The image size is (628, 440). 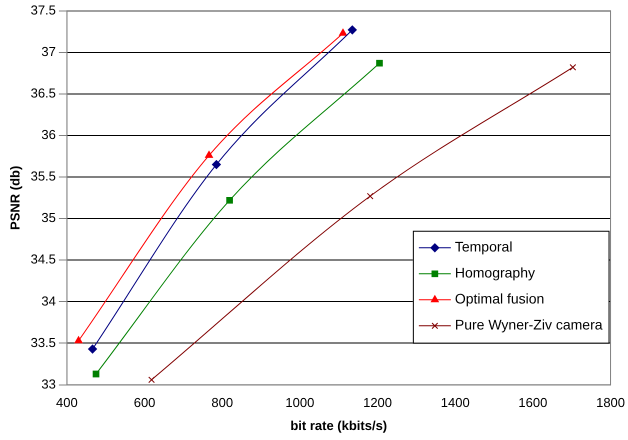 I want to click on y-tick-label: 36.5, so click(x=43, y=92).